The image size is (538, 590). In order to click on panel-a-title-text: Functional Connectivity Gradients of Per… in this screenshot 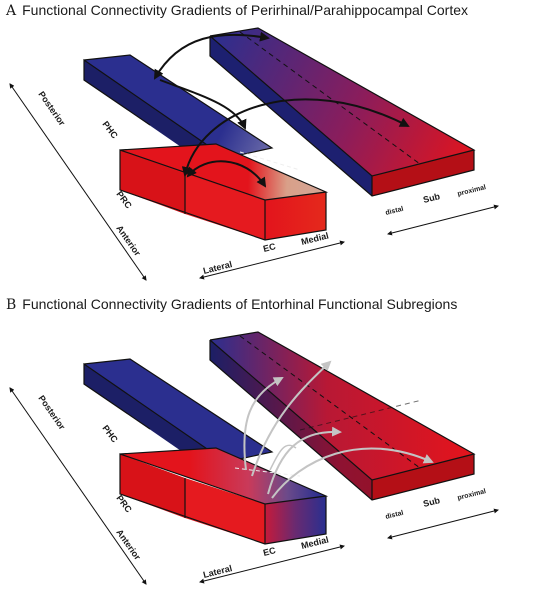, I will do `click(245, 10)`.